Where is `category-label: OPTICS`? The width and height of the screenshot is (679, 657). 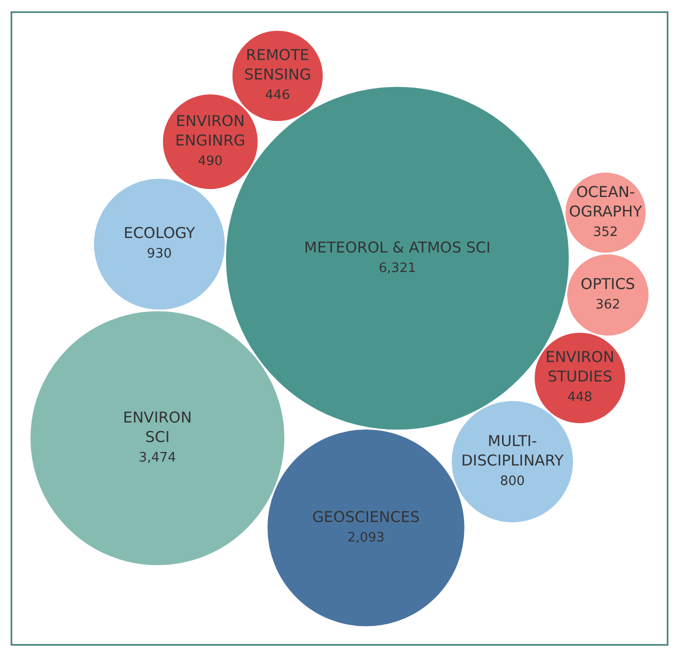 category-label: OPTICS is located at coordinates (608, 284).